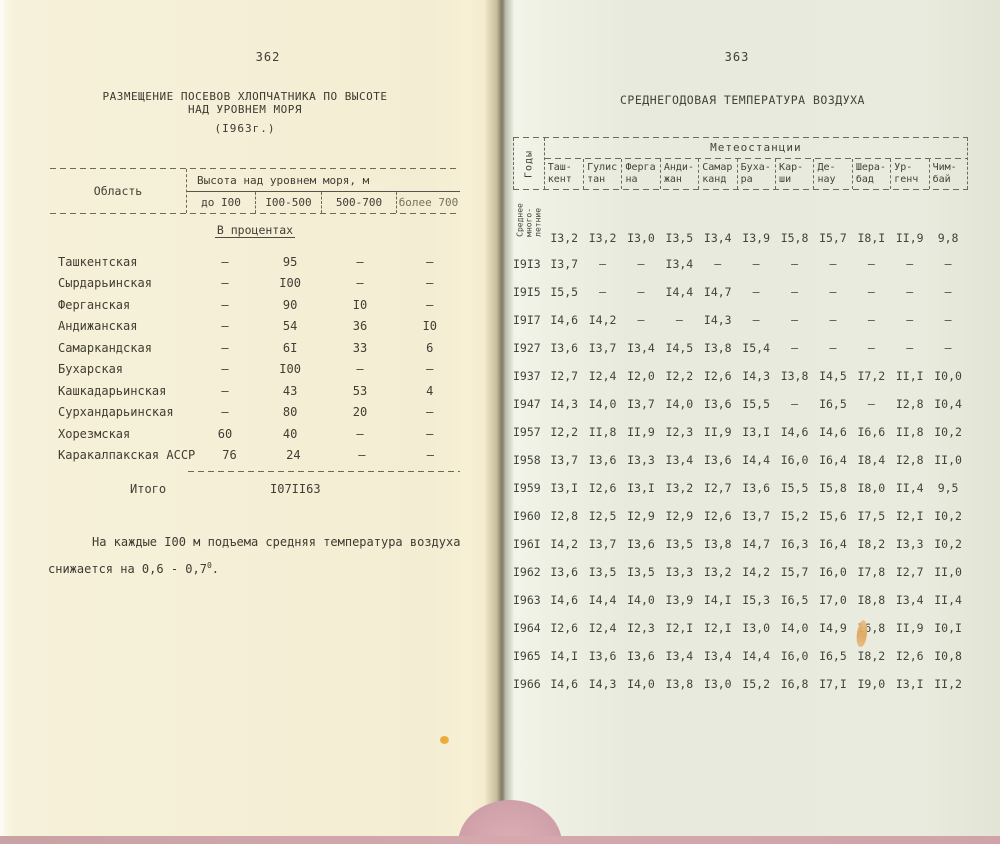  What do you see at coordinates (826, 179) in the screenshot?
I see `station-name-line2: нау` at bounding box center [826, 179].